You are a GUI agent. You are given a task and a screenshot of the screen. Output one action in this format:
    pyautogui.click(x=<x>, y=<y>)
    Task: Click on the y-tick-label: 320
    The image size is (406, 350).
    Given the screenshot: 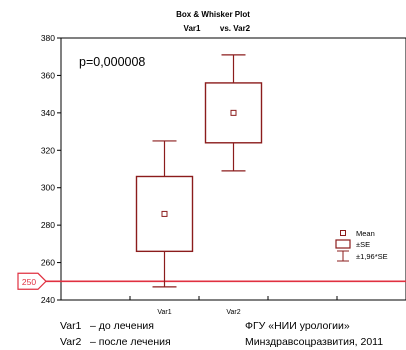 What is the action you would take?
    pyautogui.click(x=48, y=150)
    